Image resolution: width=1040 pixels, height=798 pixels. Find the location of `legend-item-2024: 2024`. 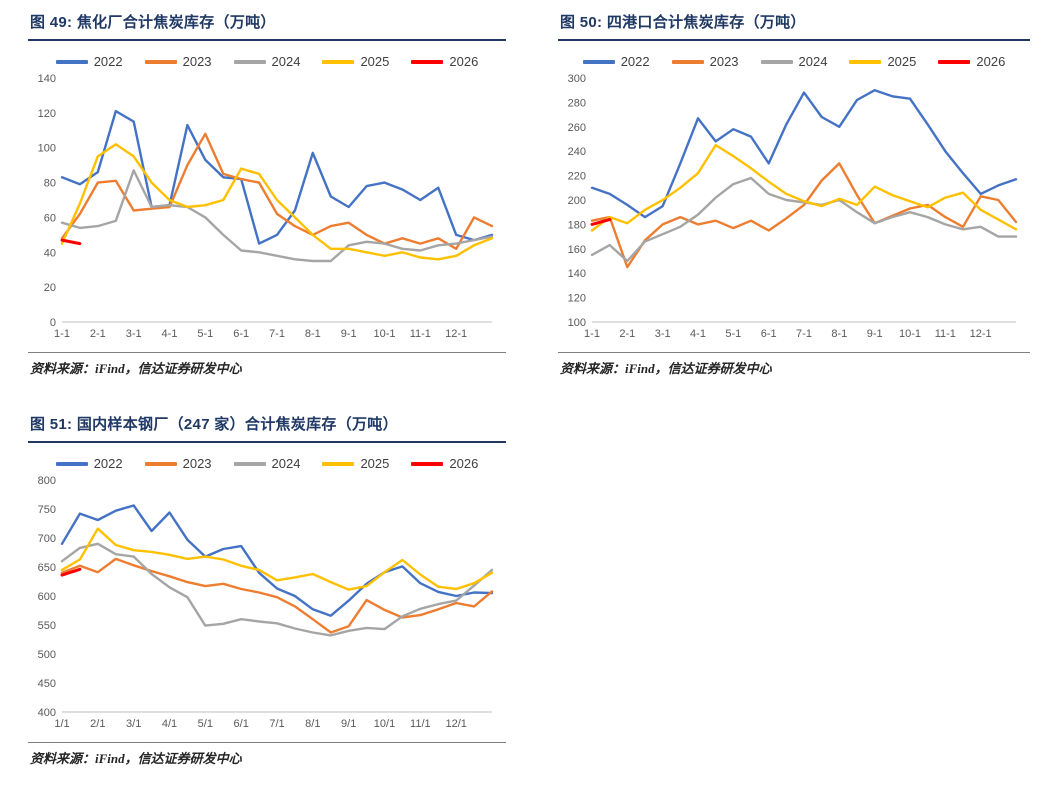

legend-item-2024: 2024 is located at coordinates (794, 61).